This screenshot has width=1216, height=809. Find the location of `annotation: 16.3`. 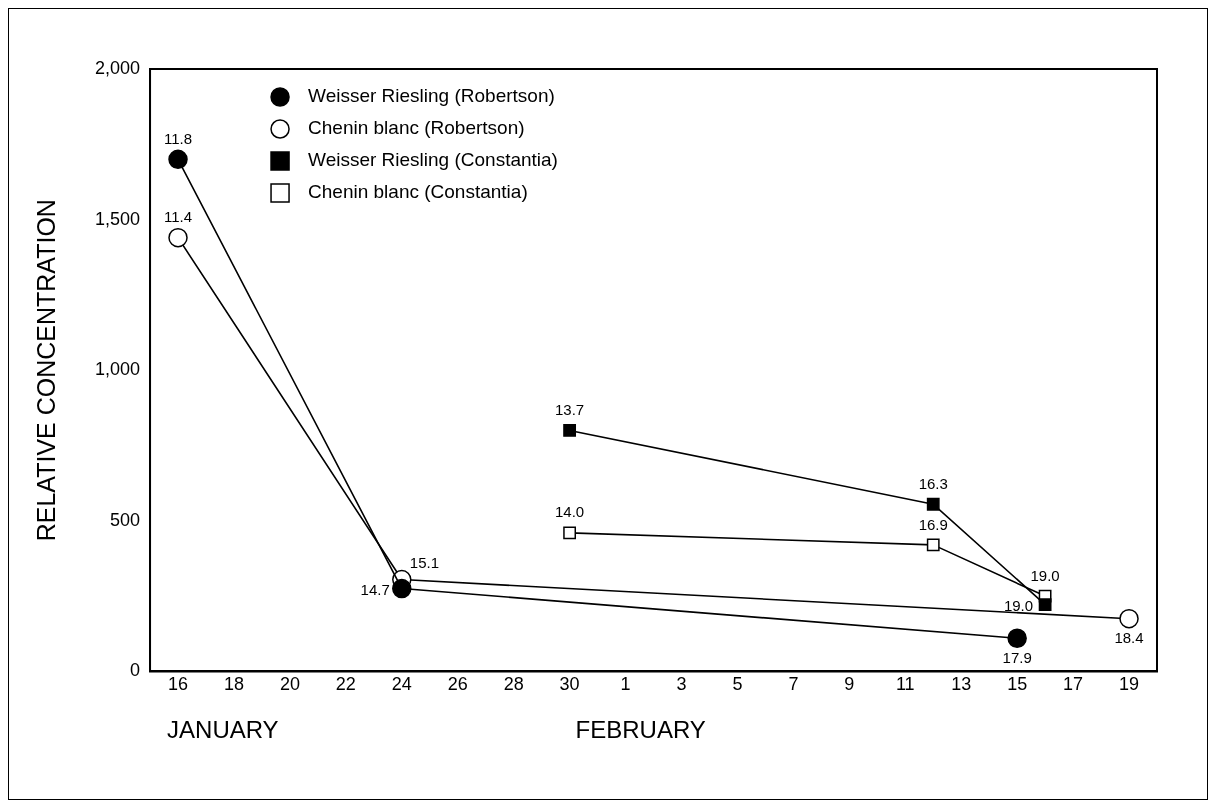

annotation: 16.3 is located at coordinates (933, 483).